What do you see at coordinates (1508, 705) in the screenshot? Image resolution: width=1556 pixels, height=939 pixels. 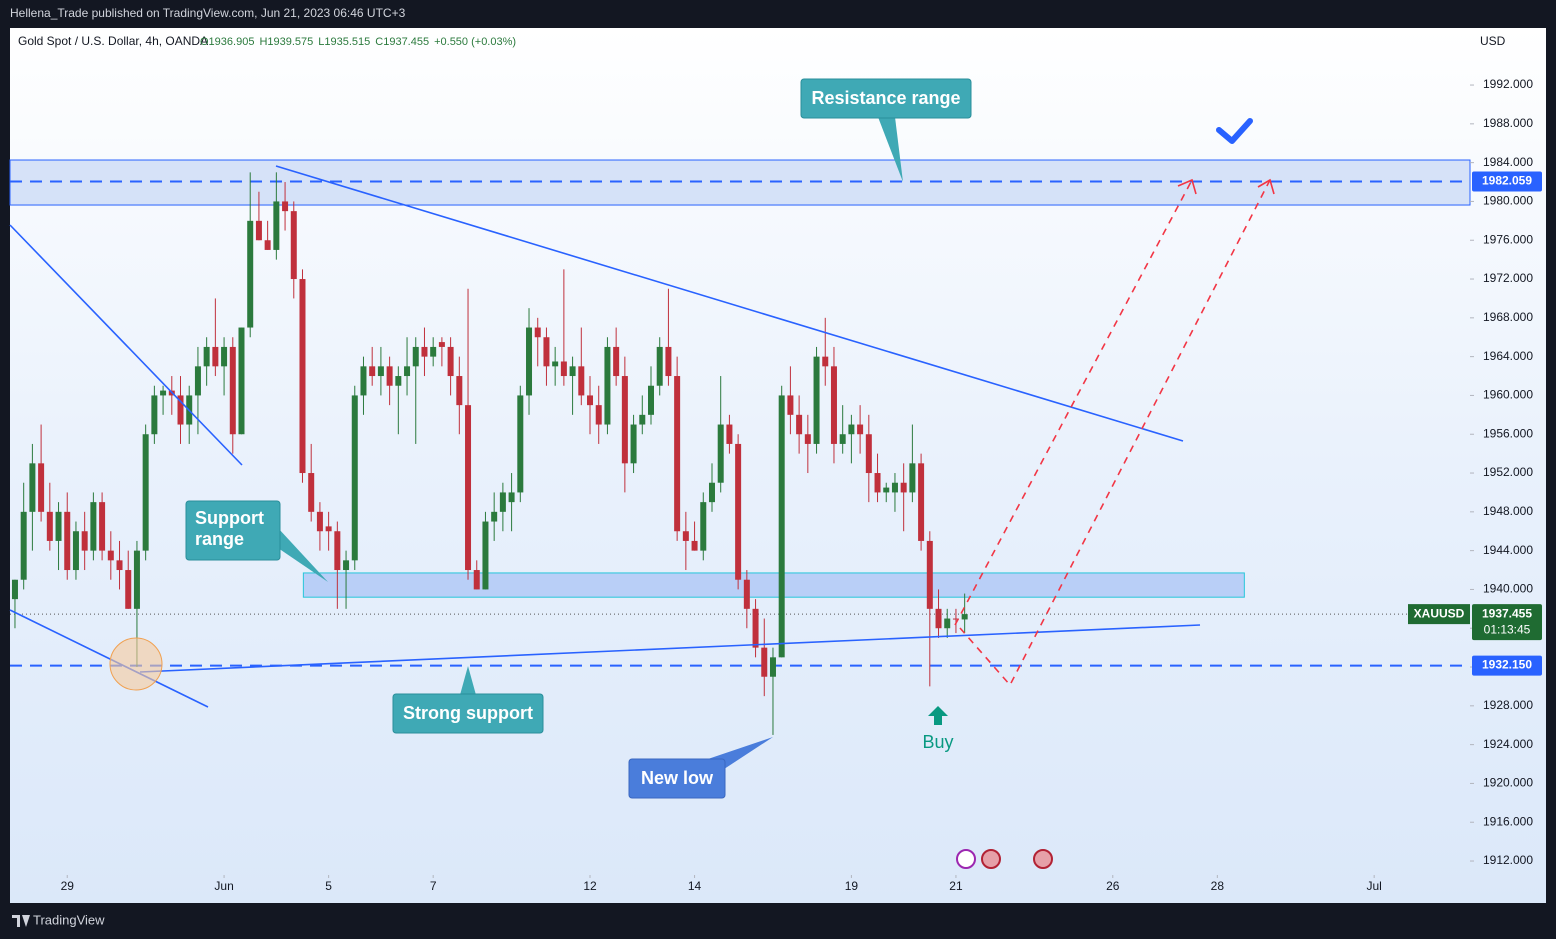 I see `y-tick-label: 1928.000` at bounding box center [1508, 705].